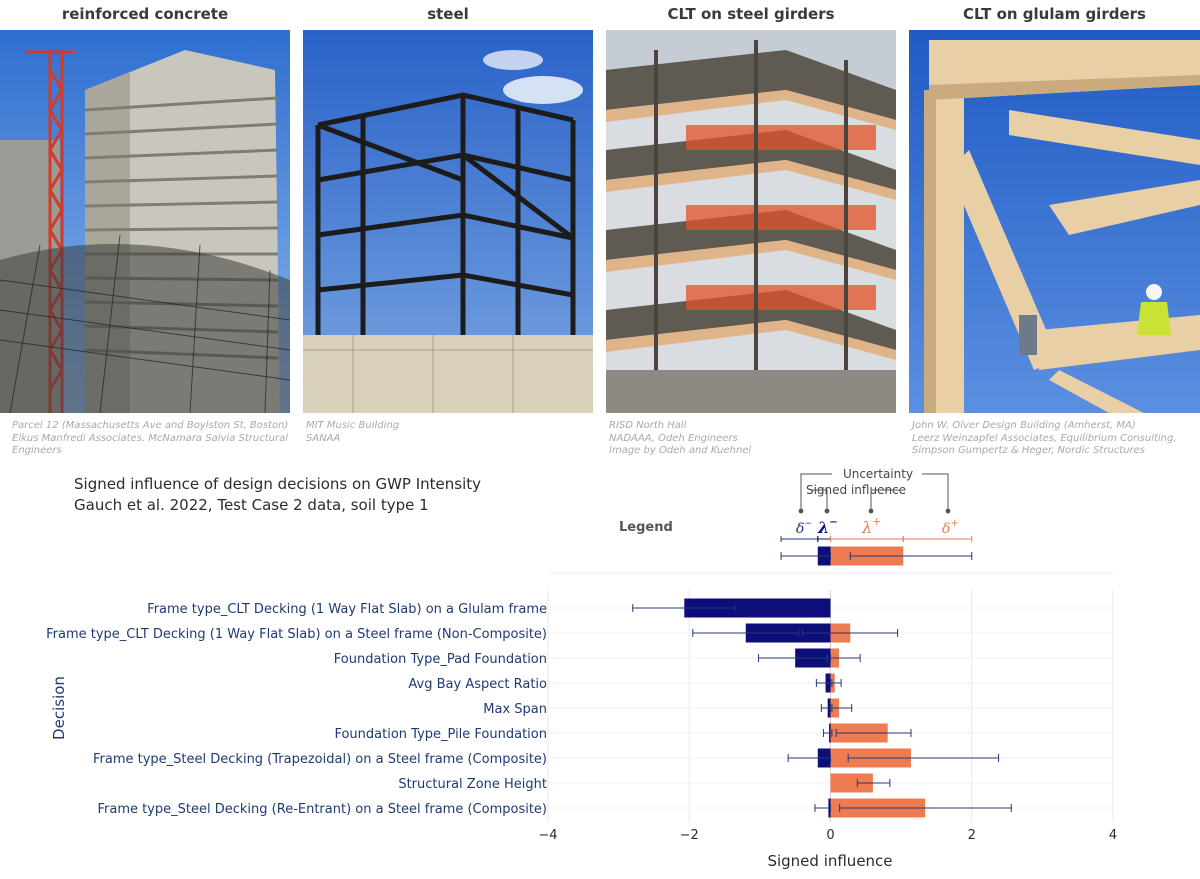 The image size is (1200, 879). I want to click on x-axis-title: Signed influence, so click(829, 861).